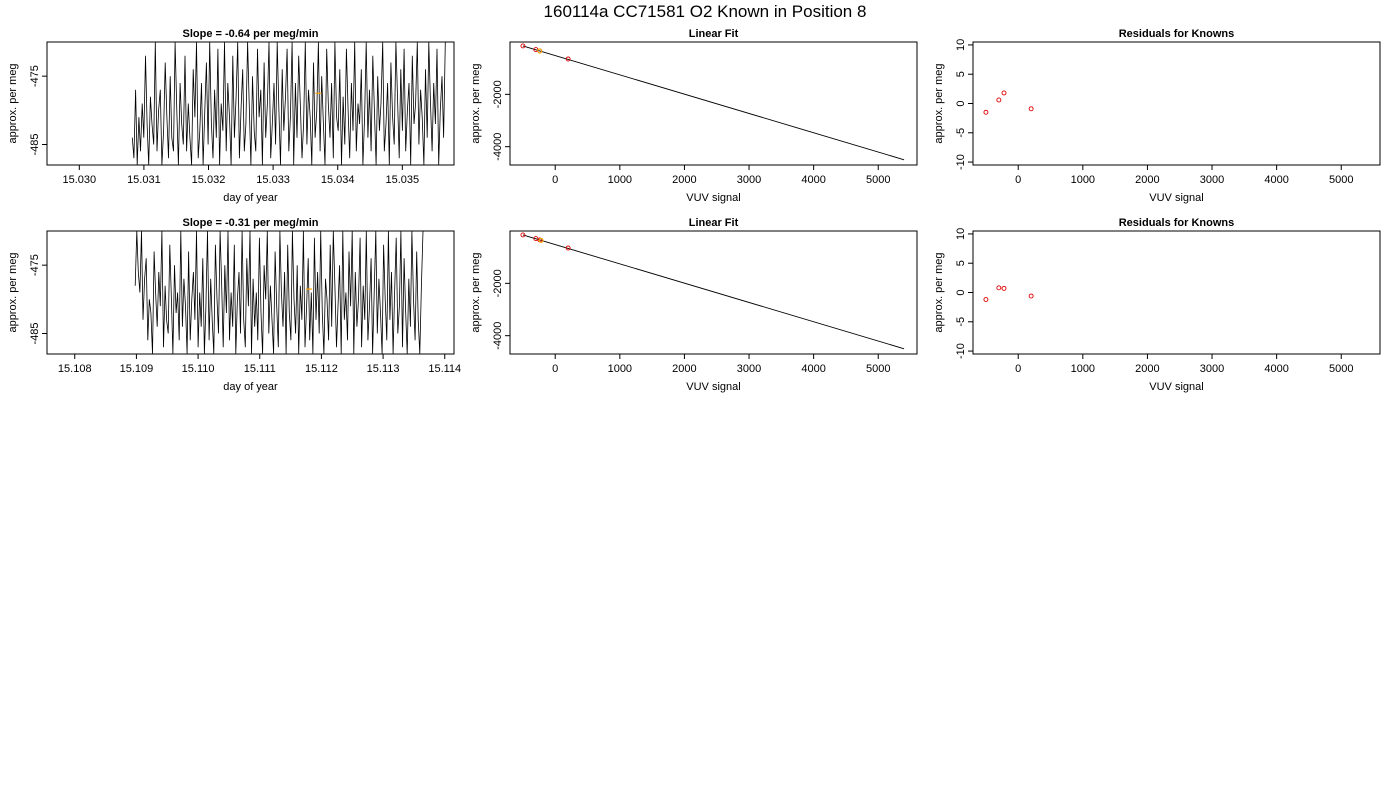  What do you see at coordinates (144, 180) in the screenshot?
I see `x-tick-label: 15.031` at bounding box center [144, 180].